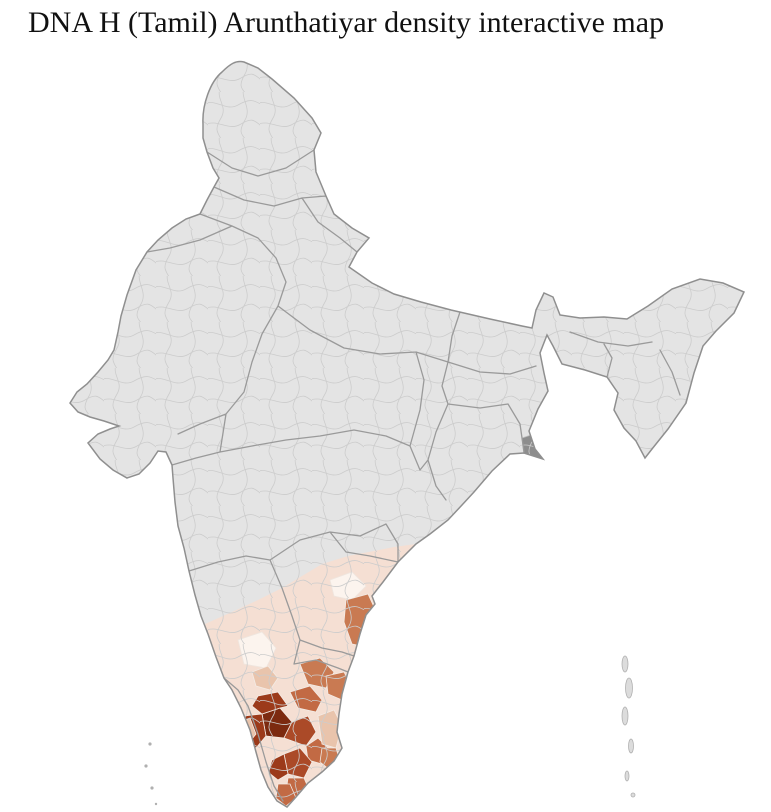 This screenshot has height=812, width=771. Describe the element at coordinates (246, 765) in the screenshot. I see `district-shape` at that location.